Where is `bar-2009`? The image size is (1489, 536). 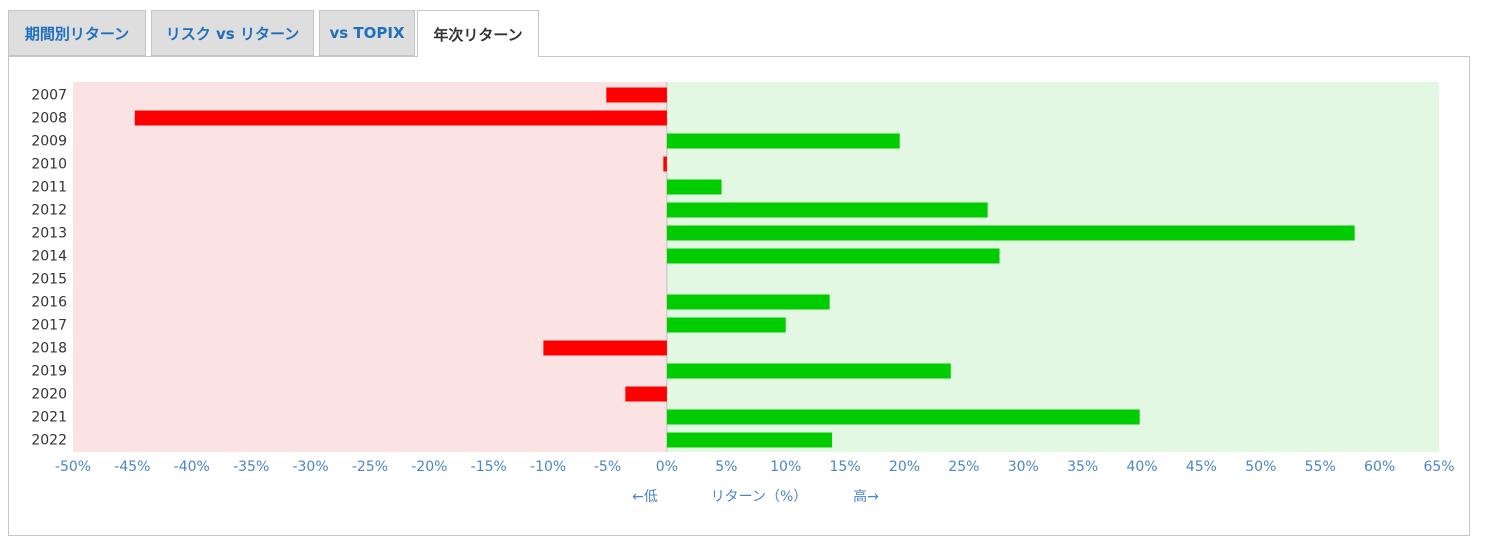 bar-2009 is located at coordinates (783, 141).